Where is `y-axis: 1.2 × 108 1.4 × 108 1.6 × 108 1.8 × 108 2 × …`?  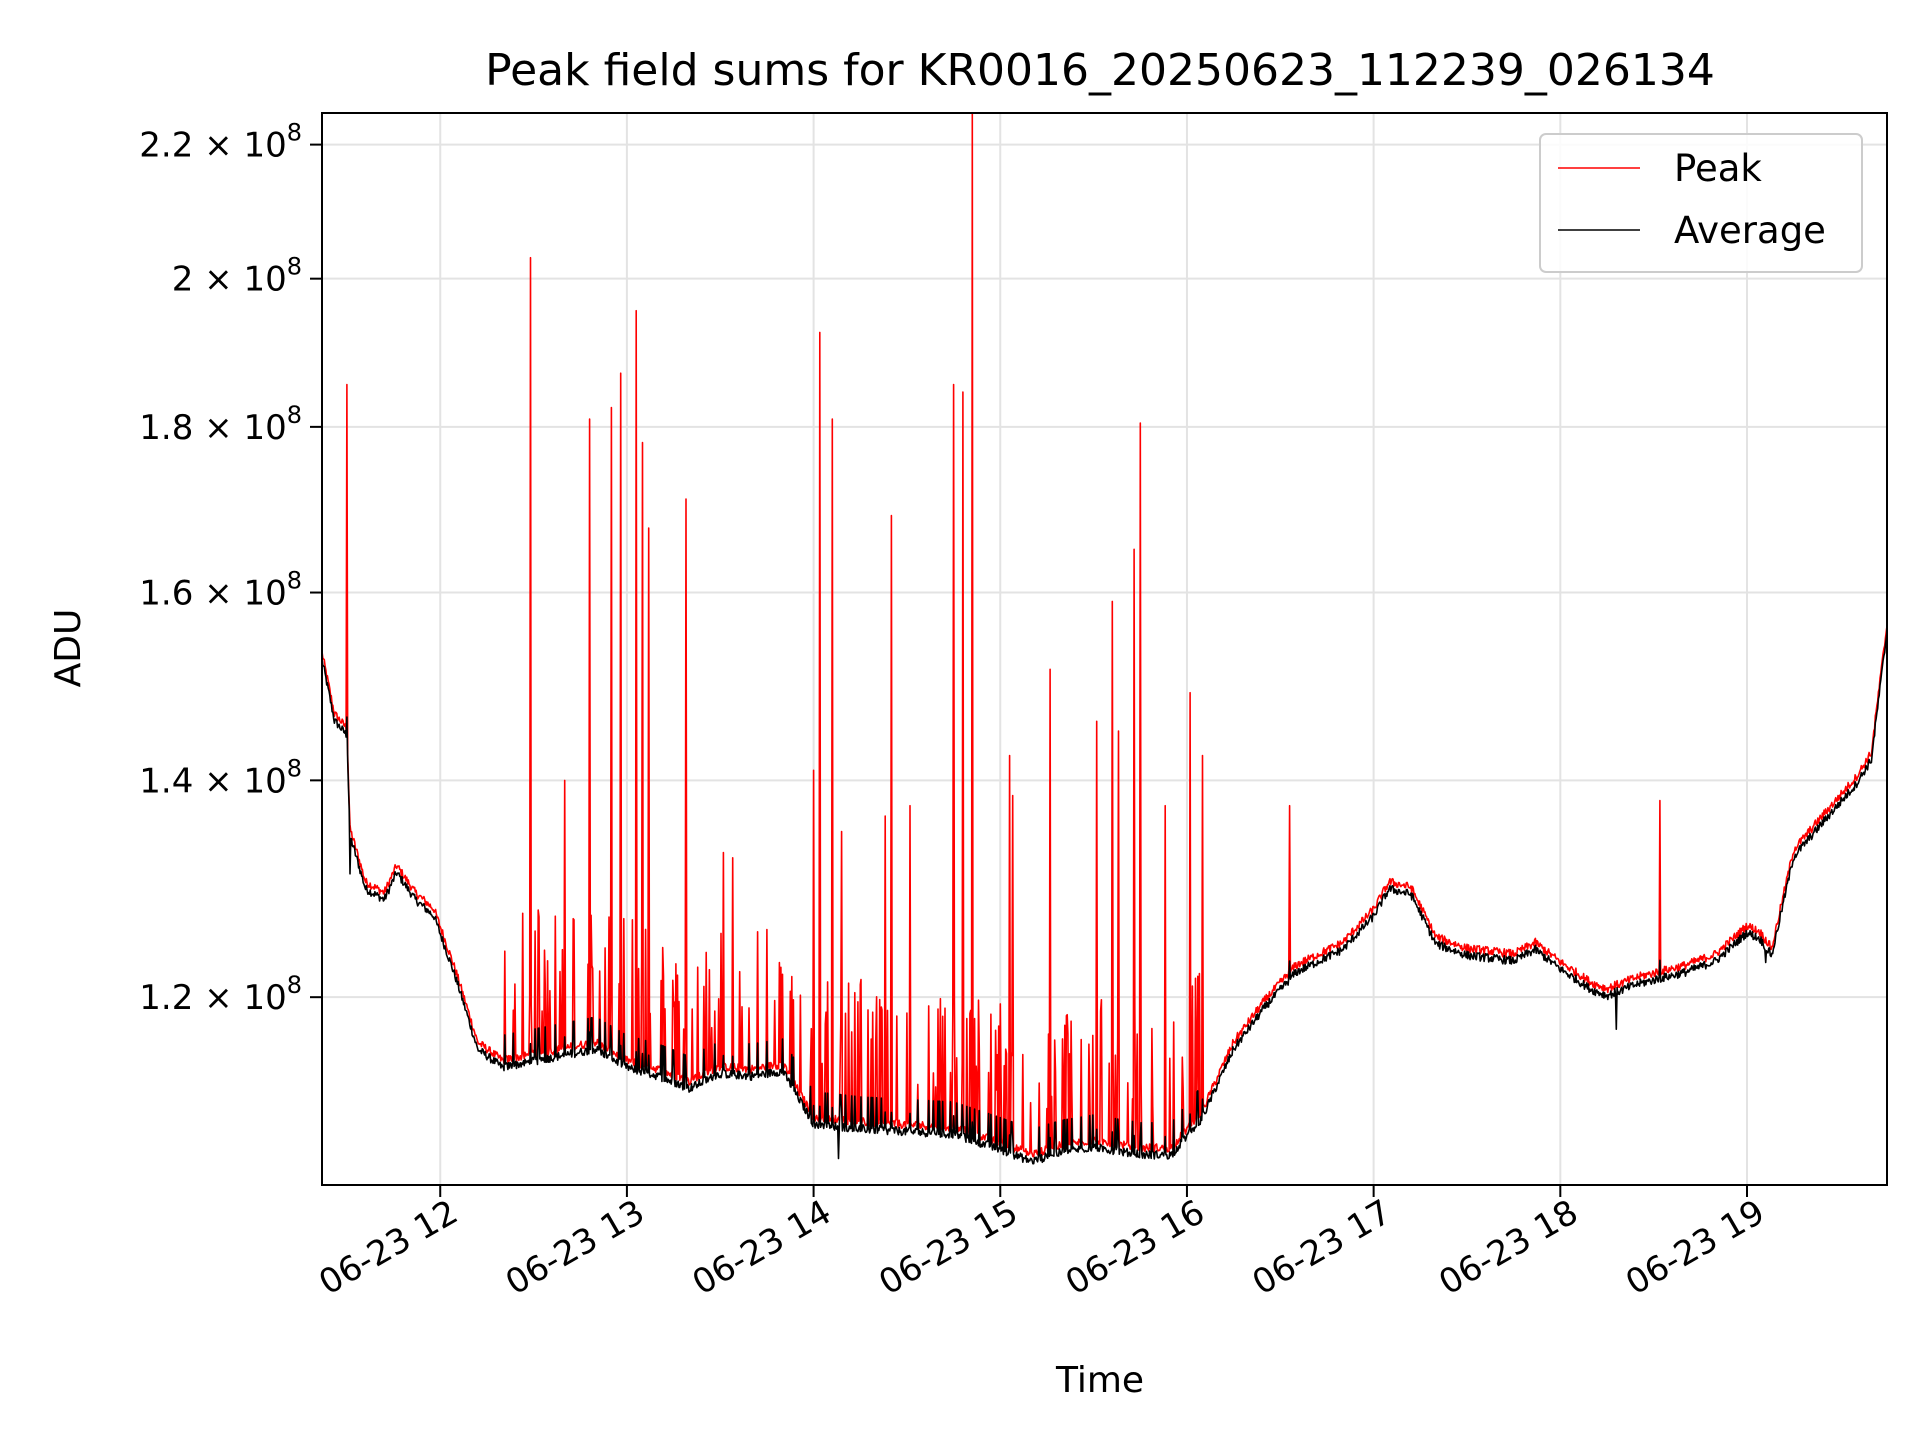
y-axis: 1.2 × 108 1.4 × 108 1.6 × 108 1.8 × 108 2 × … is located at coordinates (230, 568).